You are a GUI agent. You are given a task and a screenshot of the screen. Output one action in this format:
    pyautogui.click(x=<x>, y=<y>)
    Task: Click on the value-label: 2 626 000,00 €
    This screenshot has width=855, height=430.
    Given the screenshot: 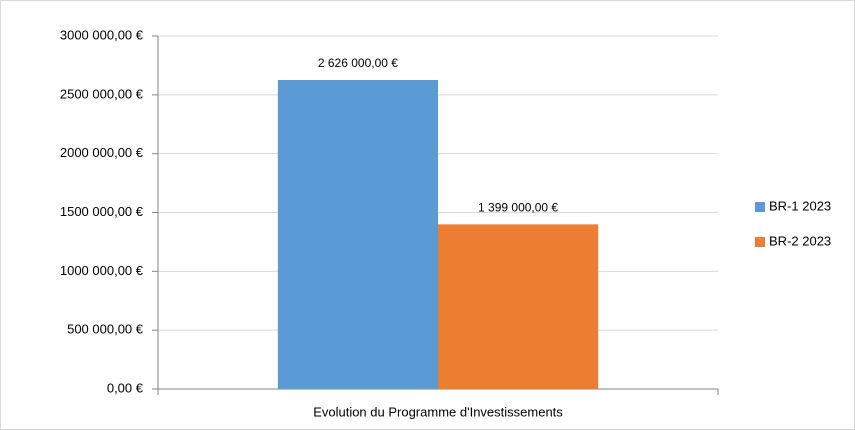 What is the action you would take?
    pyautogui.click(x=358, y=63)
    